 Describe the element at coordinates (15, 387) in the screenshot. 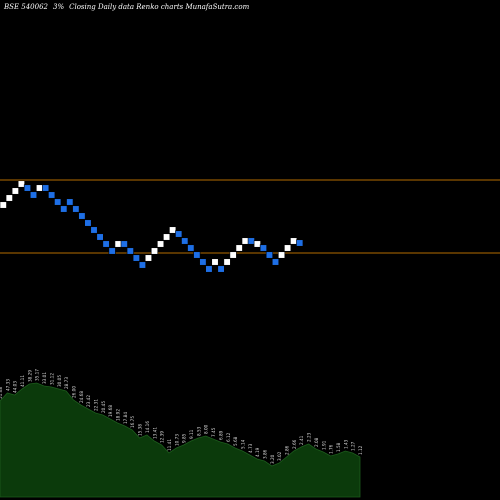

I see `volume-label: 44.03` at that location.